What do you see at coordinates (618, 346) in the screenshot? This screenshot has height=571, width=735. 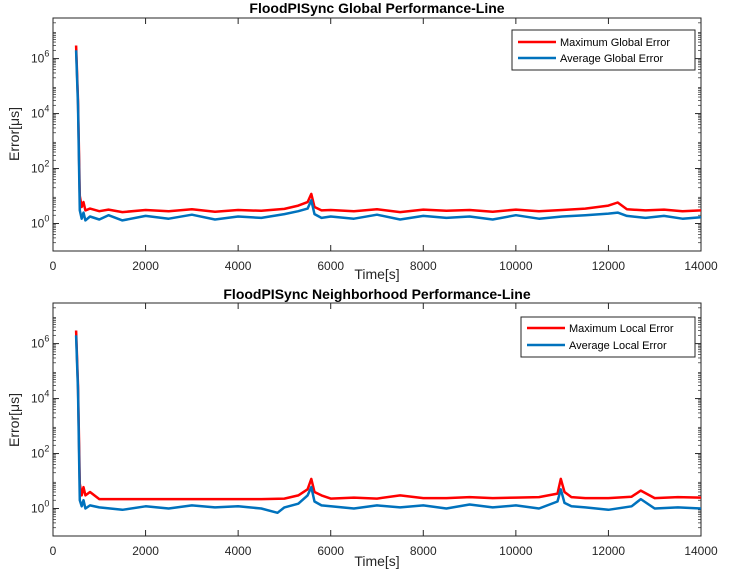 I see `legend-label-avg: Average Local Error` at bounding box center [618, 346].